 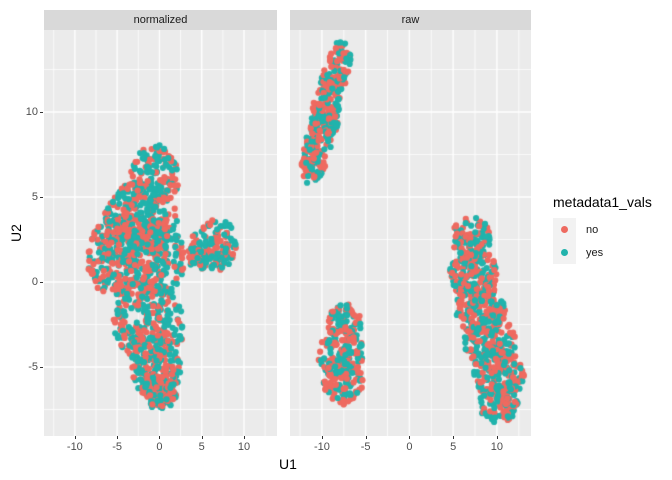 I want to click on legend: metadata1_vals no yes, so click(x=612, y=229).